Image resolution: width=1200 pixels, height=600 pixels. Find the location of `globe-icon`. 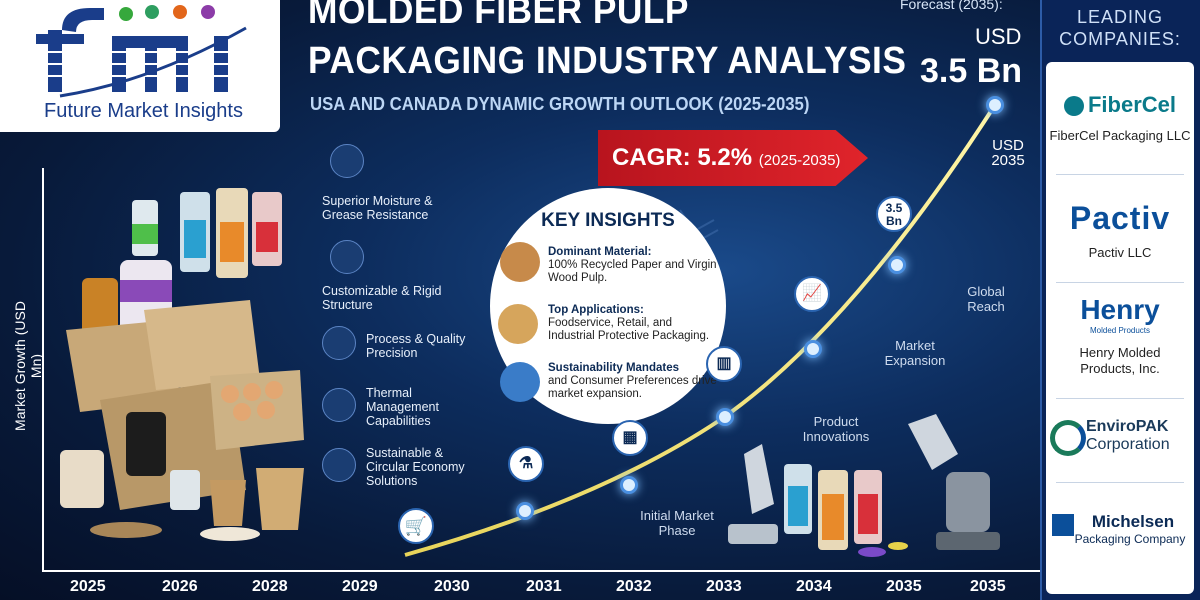

globe-icon is located at coordinates (520, 382).